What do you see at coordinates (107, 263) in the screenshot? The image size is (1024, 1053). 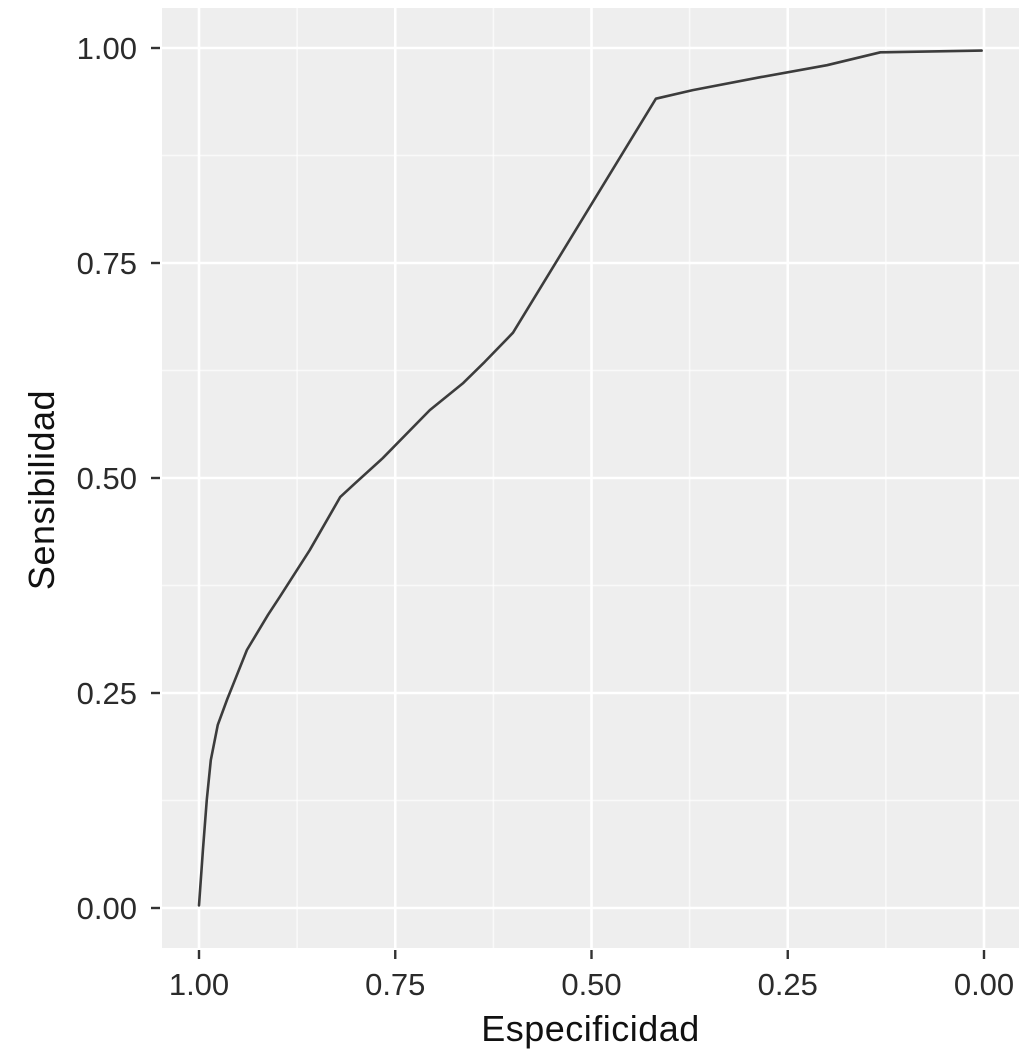 I see `y-axis-tick-label: 0.75` at bounding box center [107, 263].